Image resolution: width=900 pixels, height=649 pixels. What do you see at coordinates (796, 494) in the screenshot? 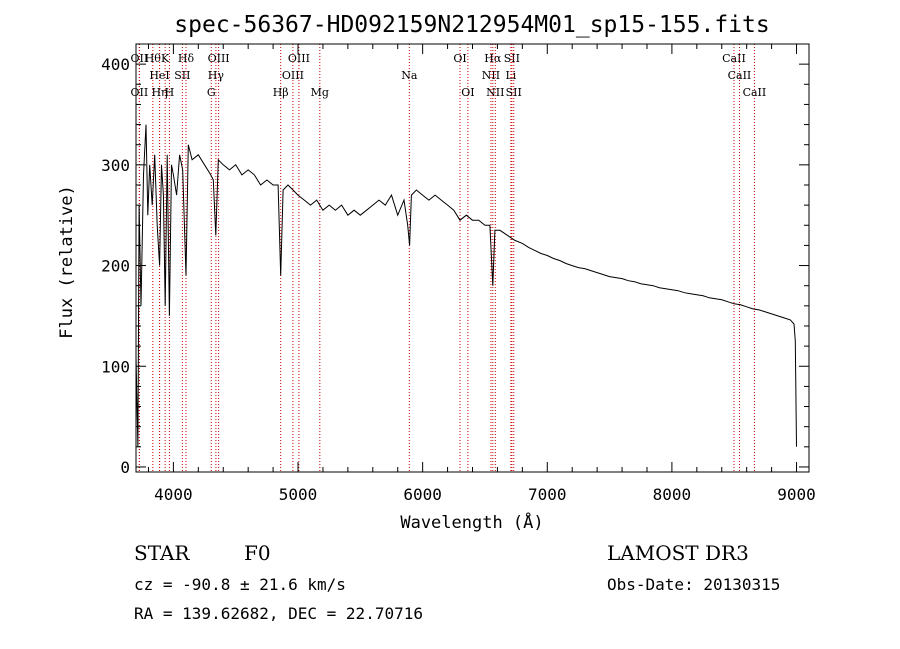
I see `x-tick-label: 9000` at bounding box center [796, 494].